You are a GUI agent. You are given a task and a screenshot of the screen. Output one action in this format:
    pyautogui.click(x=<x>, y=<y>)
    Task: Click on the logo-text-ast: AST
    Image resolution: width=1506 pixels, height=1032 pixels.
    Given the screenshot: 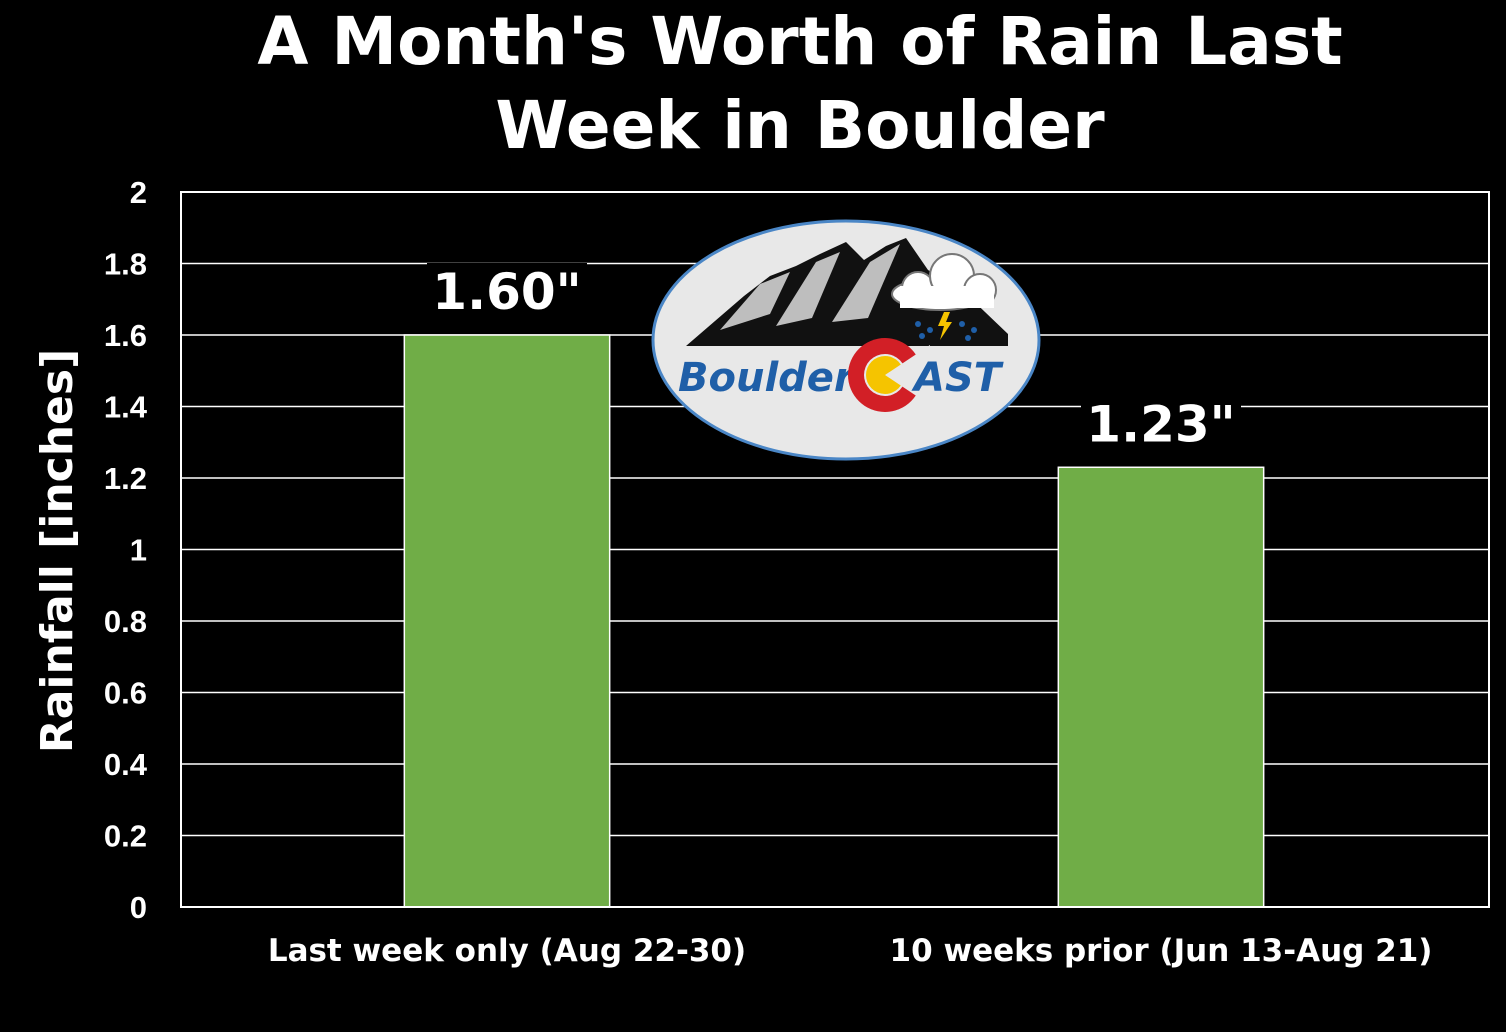 What is the action you would take?
    pyautogui.click(x=957, y=378)
    